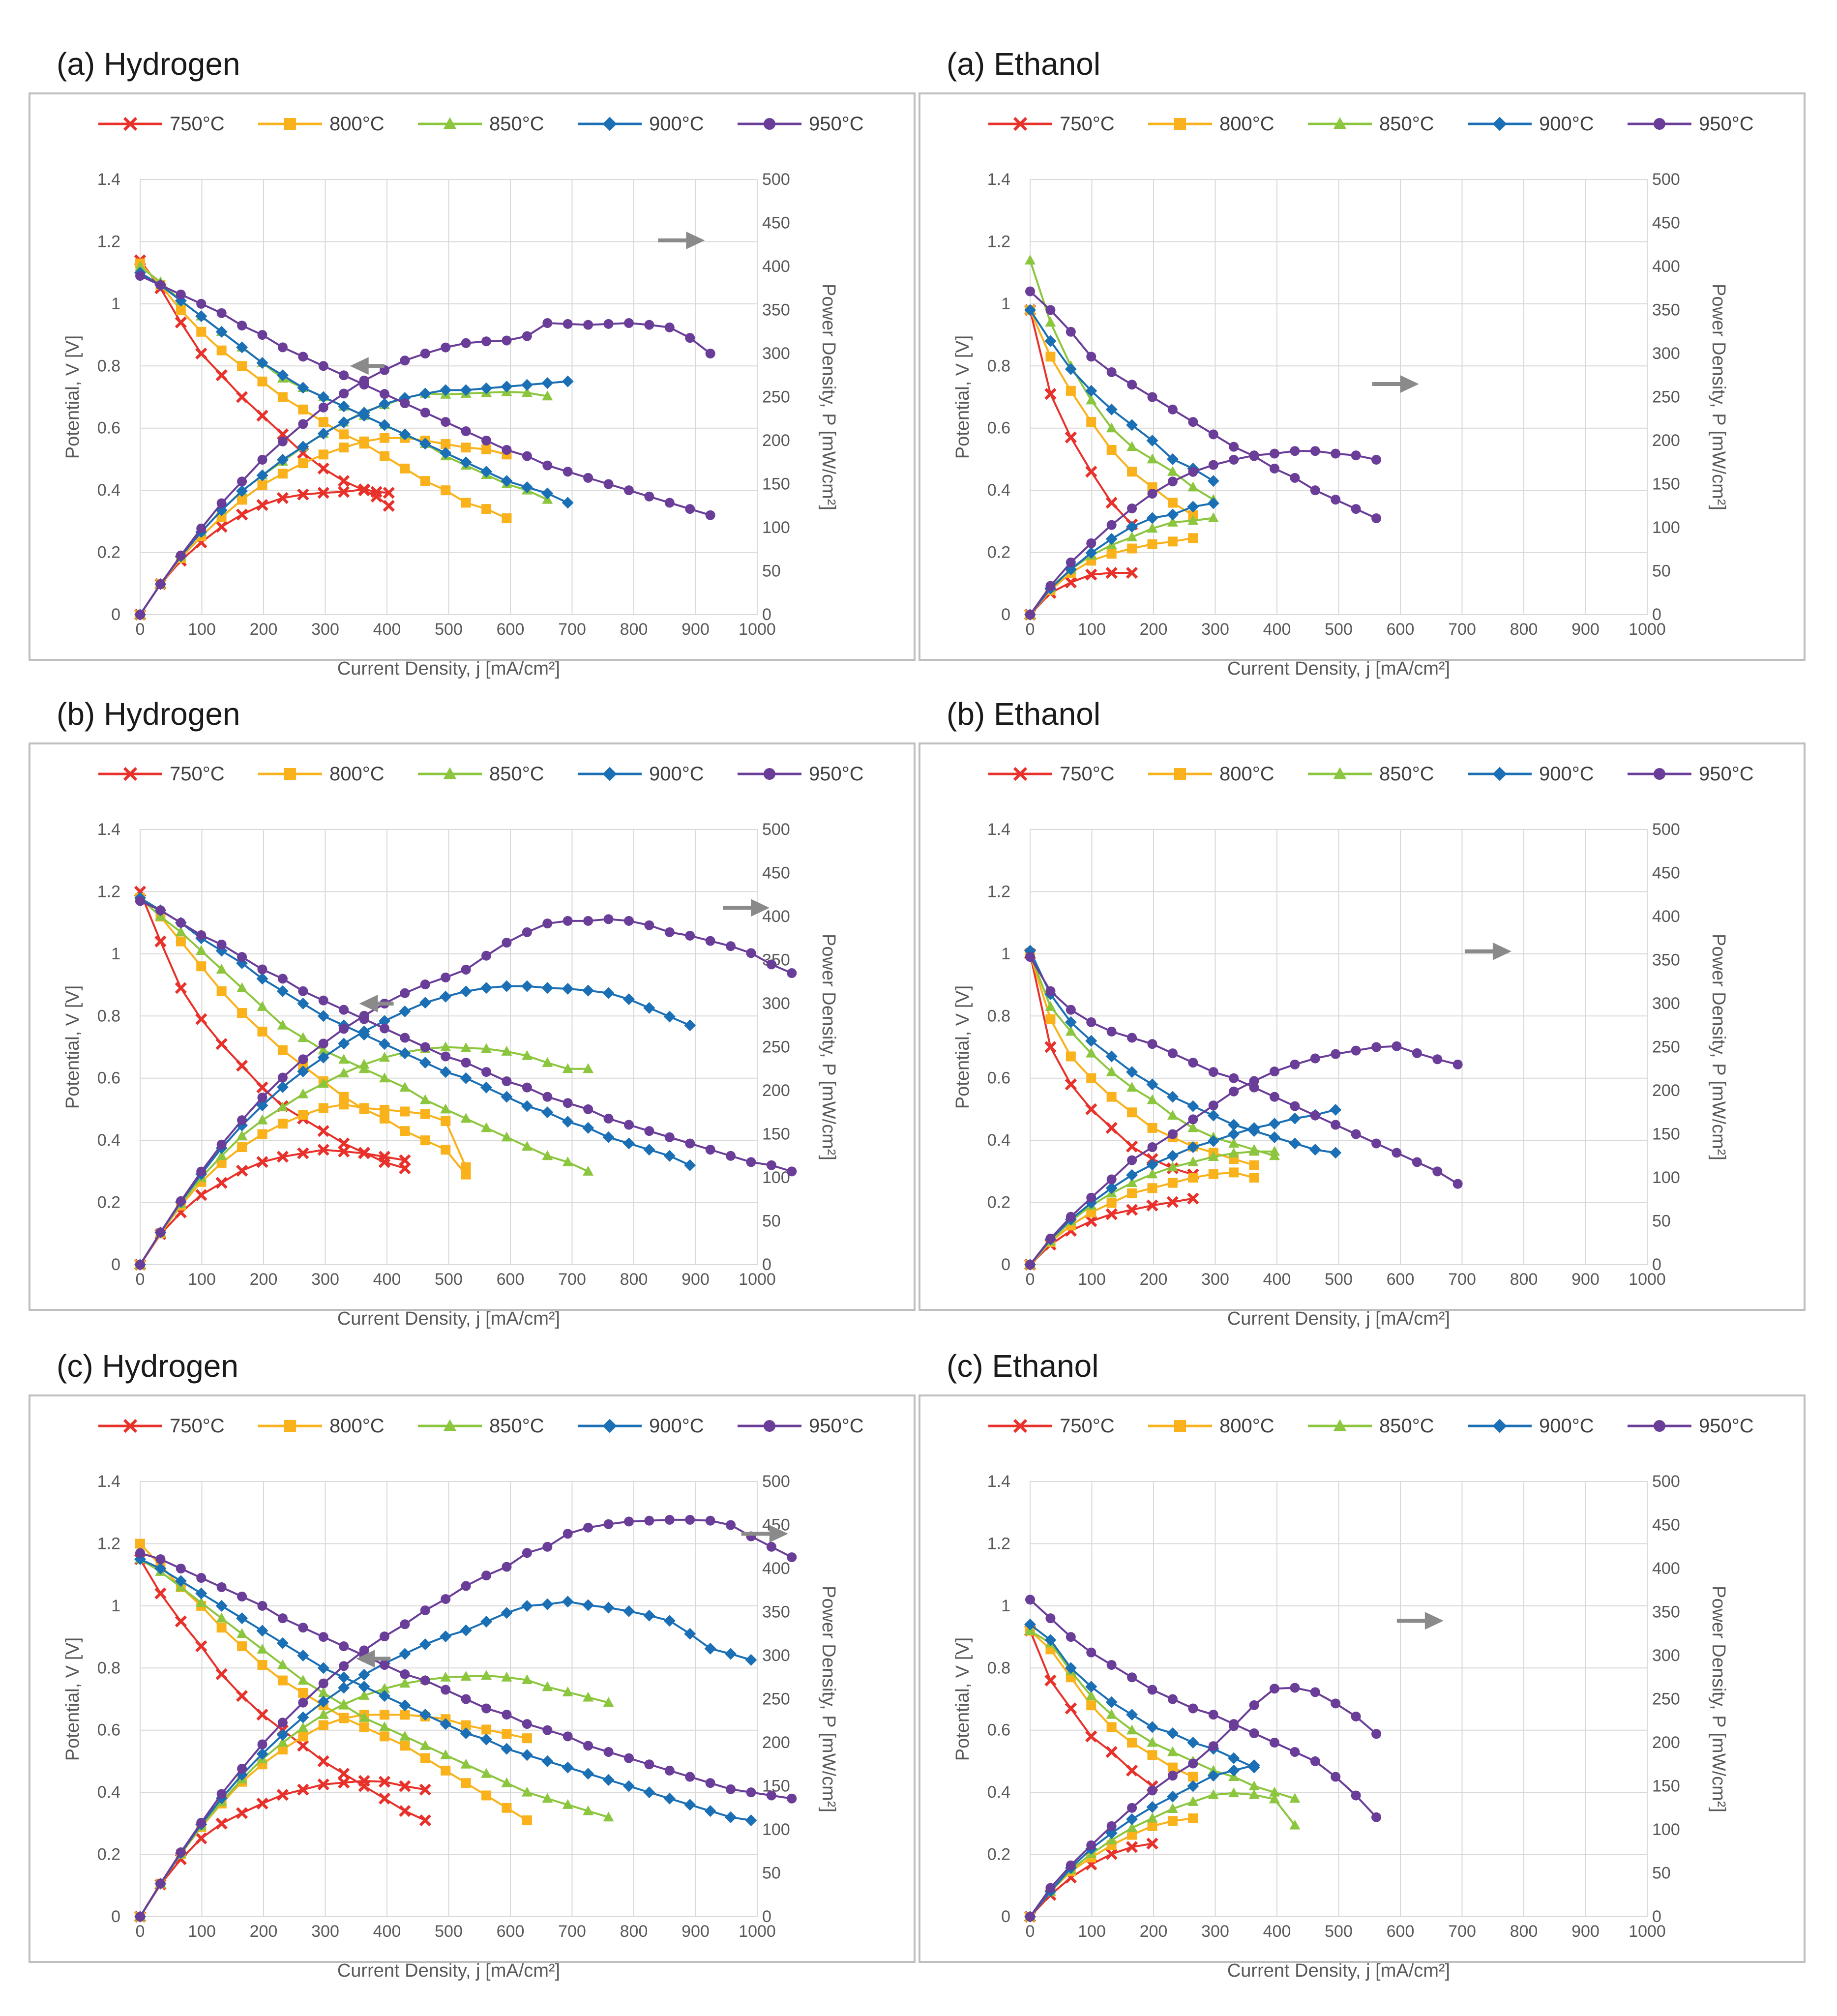 The height and width of the screenshot is (2016, 1837). What do you see at coordinates (1339, 1279) in the screenshot?
I see `x-tick-label: 500` at bounding box center [1339, 1279].